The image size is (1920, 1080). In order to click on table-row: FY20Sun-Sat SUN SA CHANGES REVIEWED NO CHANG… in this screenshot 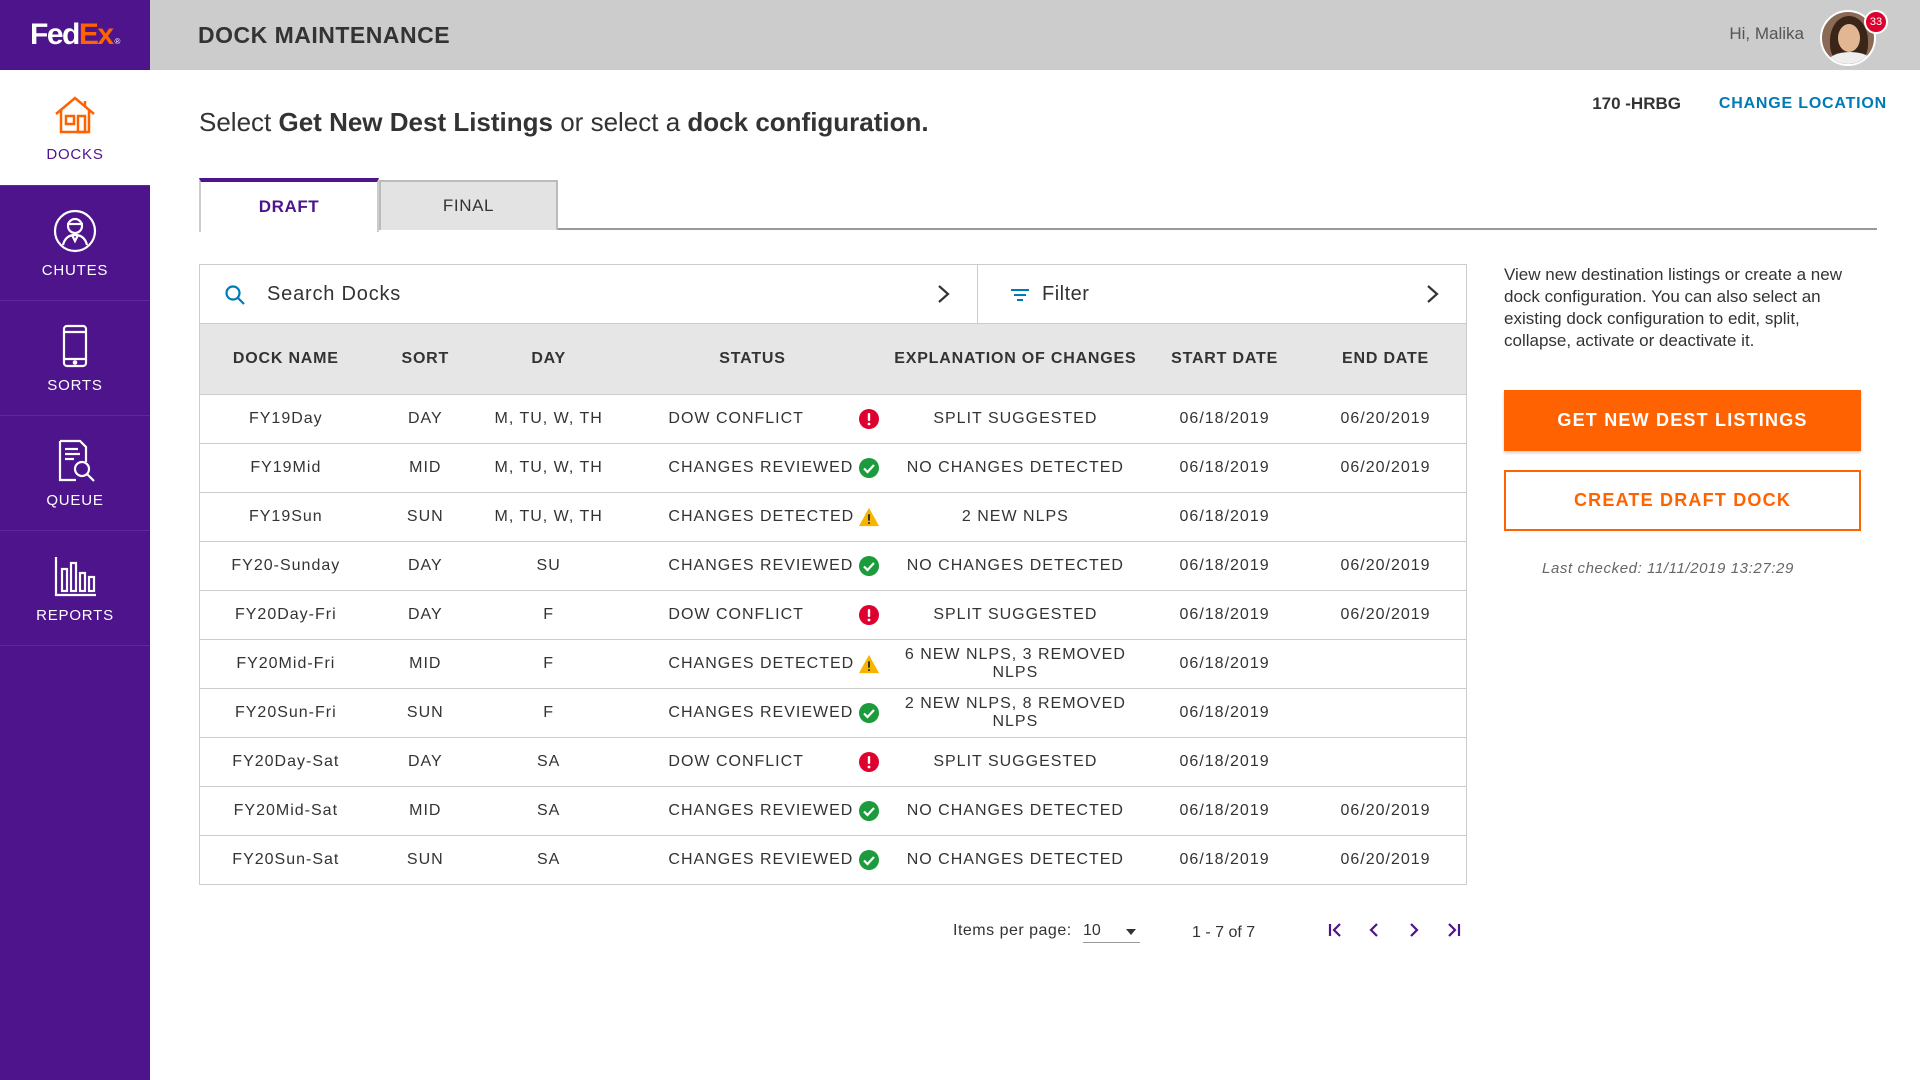, I will do `click(833, 859)`.